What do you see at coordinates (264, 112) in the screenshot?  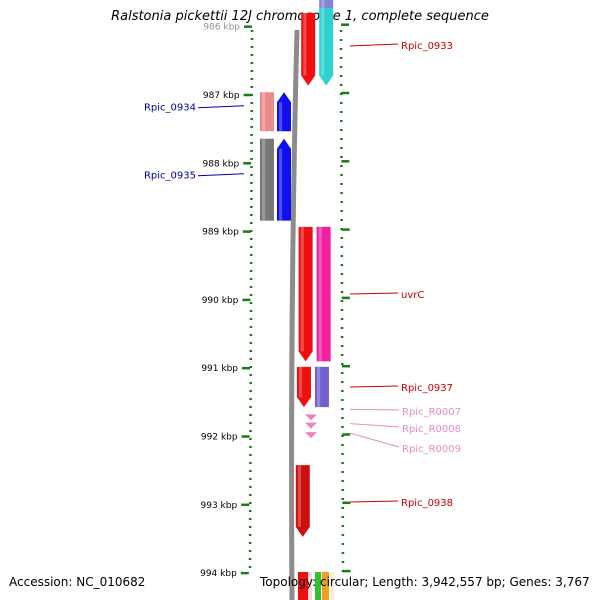 I see `companion-Rpic_0934-shine` at bounding box center [264, 112].